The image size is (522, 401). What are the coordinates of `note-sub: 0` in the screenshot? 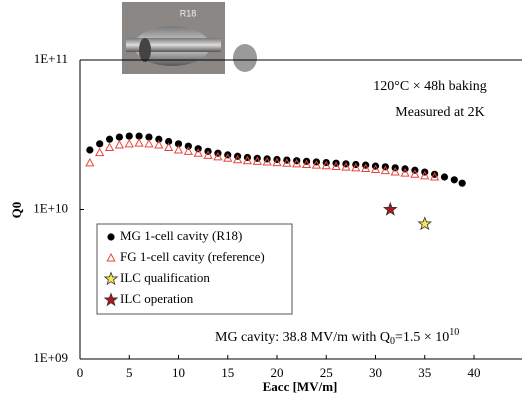 It's located at (392, 341).